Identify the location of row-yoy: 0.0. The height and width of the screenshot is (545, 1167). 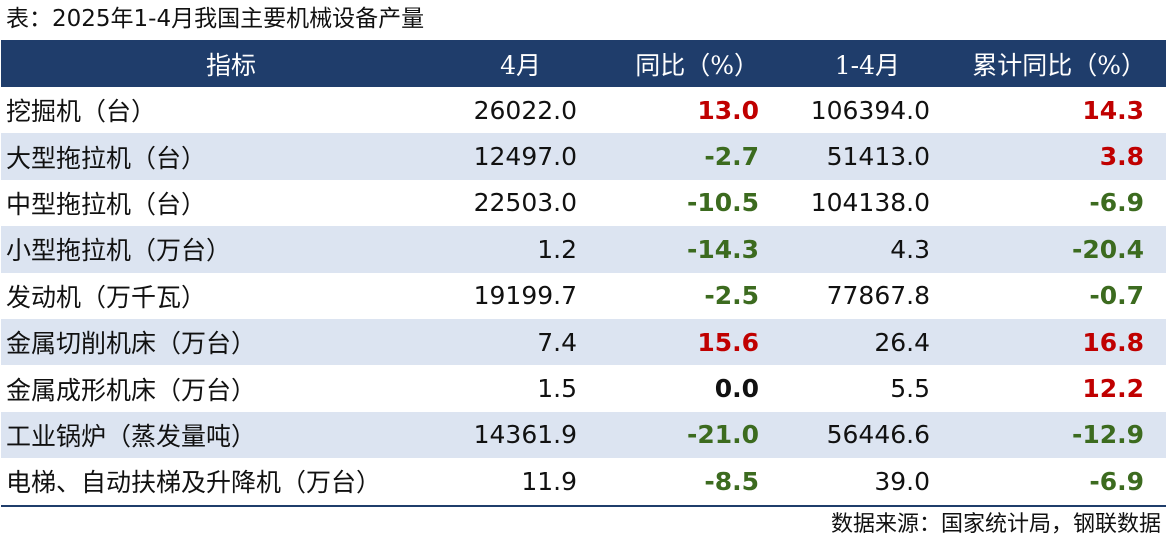
(736, 389).